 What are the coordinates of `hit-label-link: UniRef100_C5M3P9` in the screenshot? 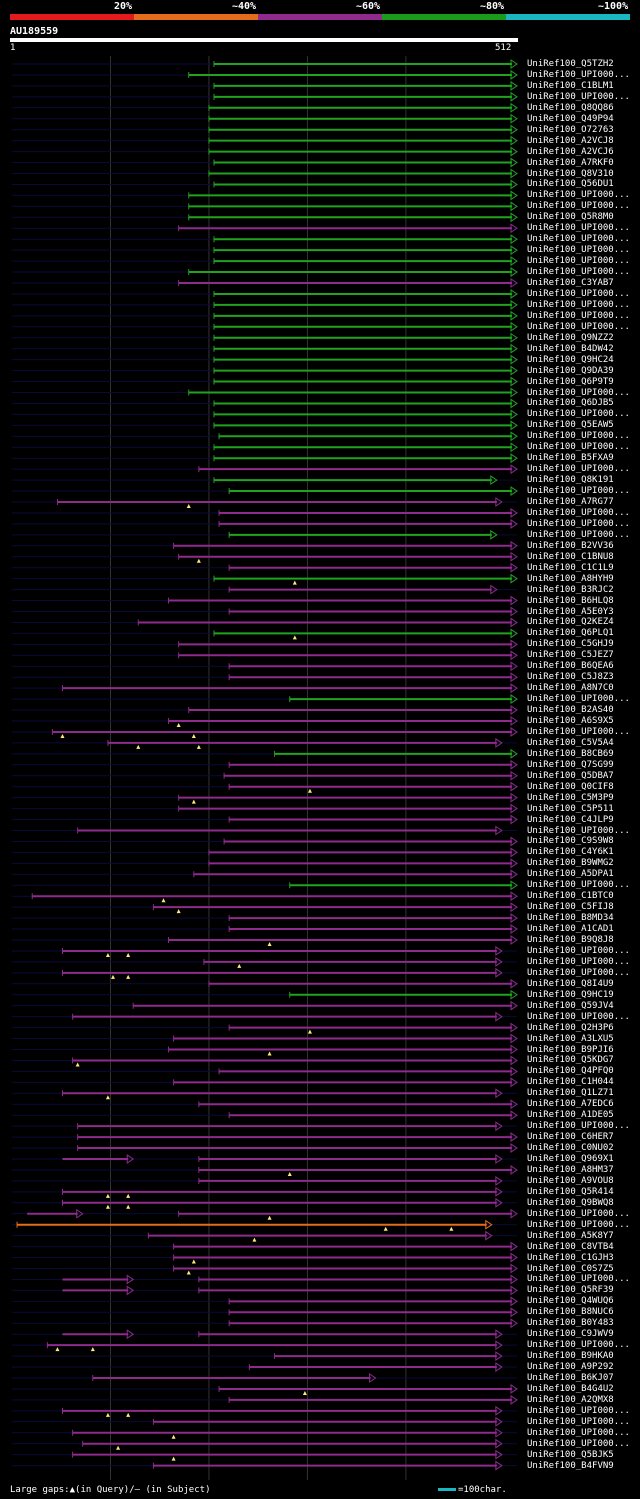 It's located at (570, 797).